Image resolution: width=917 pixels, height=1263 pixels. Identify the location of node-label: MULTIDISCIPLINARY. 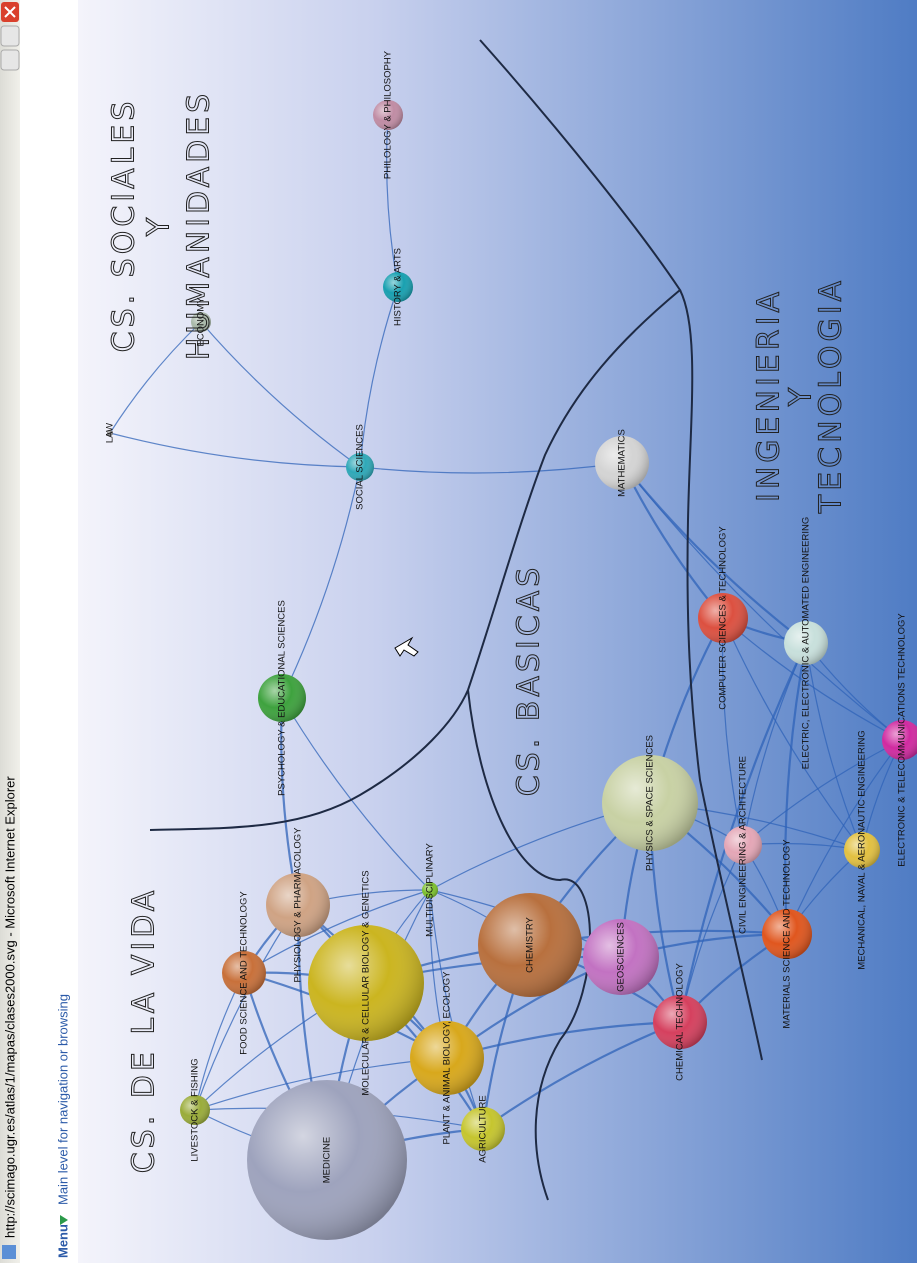
(430, 890).